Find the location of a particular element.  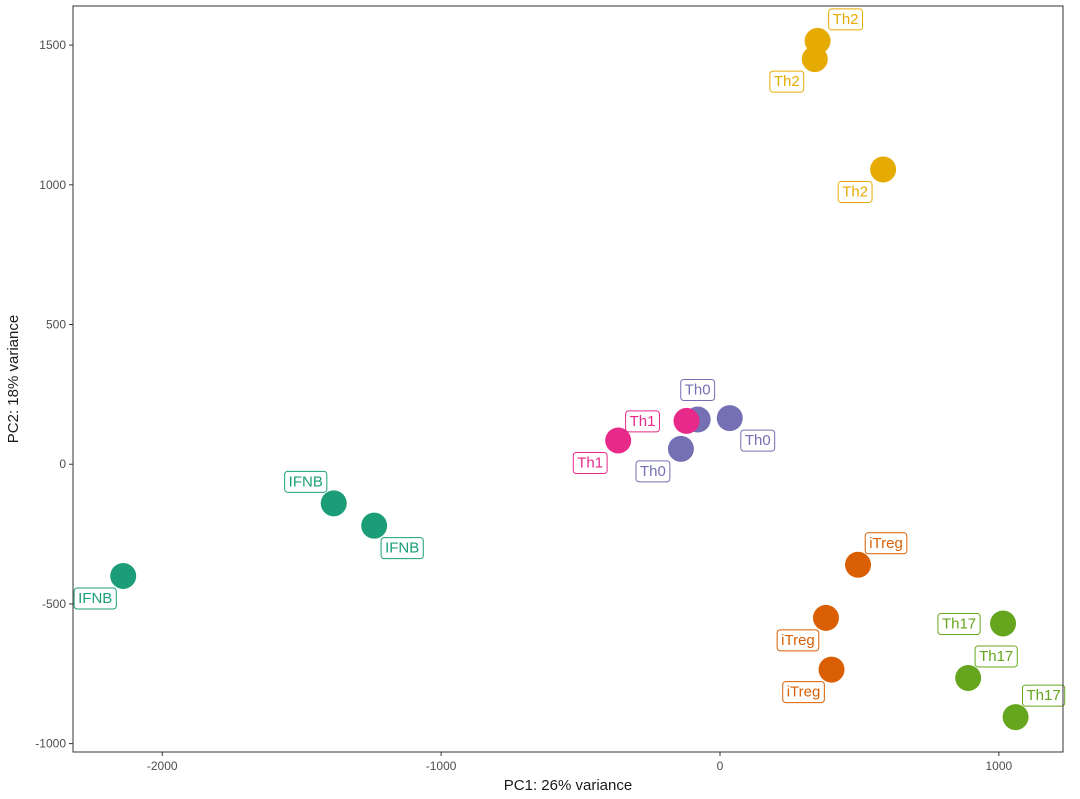

y-tick-label: 0 is located at coordinates (62, 464).